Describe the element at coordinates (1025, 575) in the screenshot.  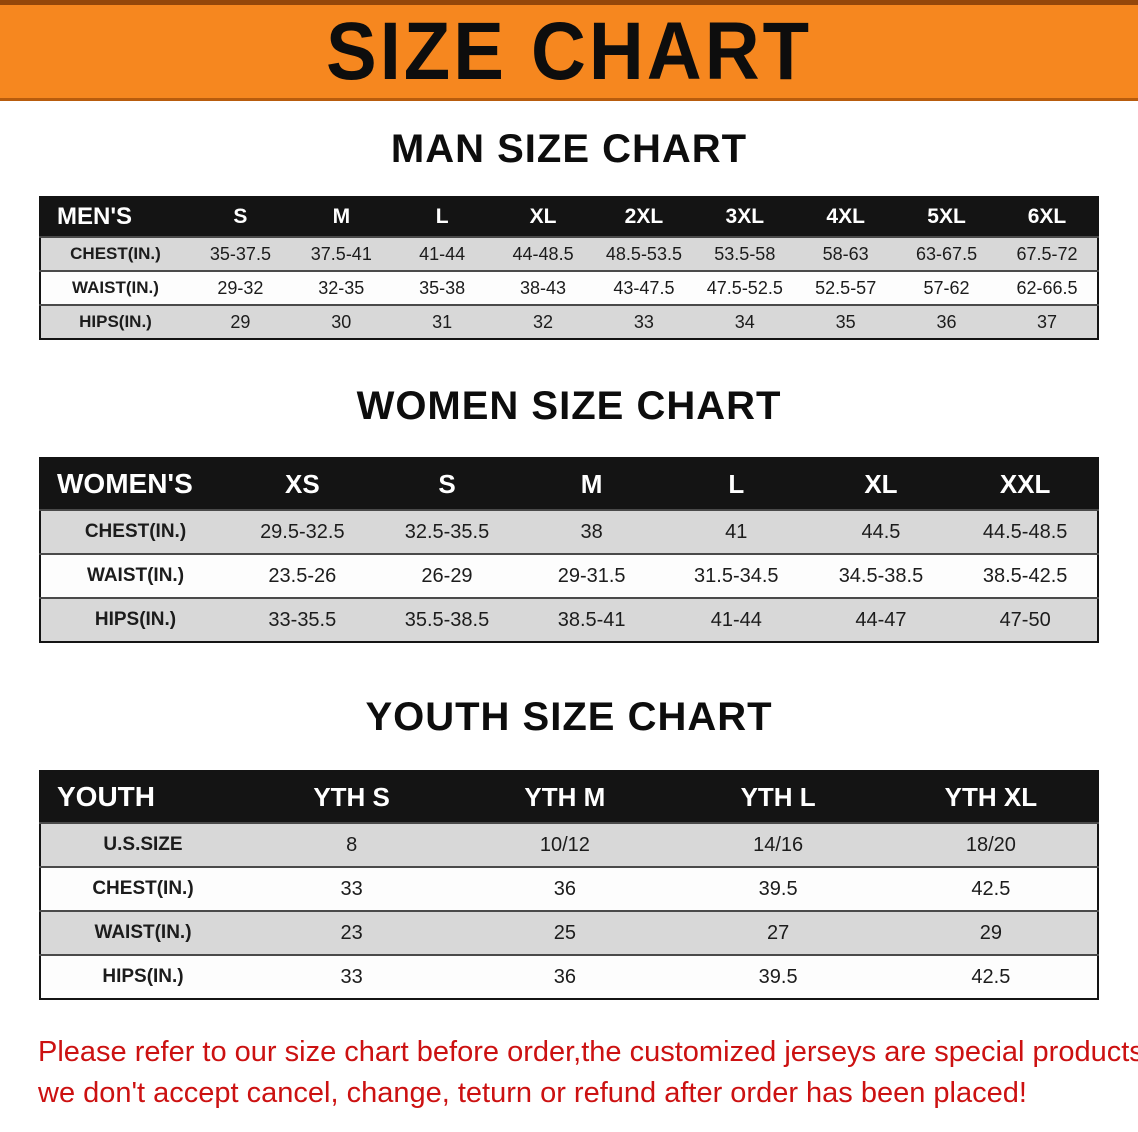
I see `measurement-value: 38.5-42.5` at that location.